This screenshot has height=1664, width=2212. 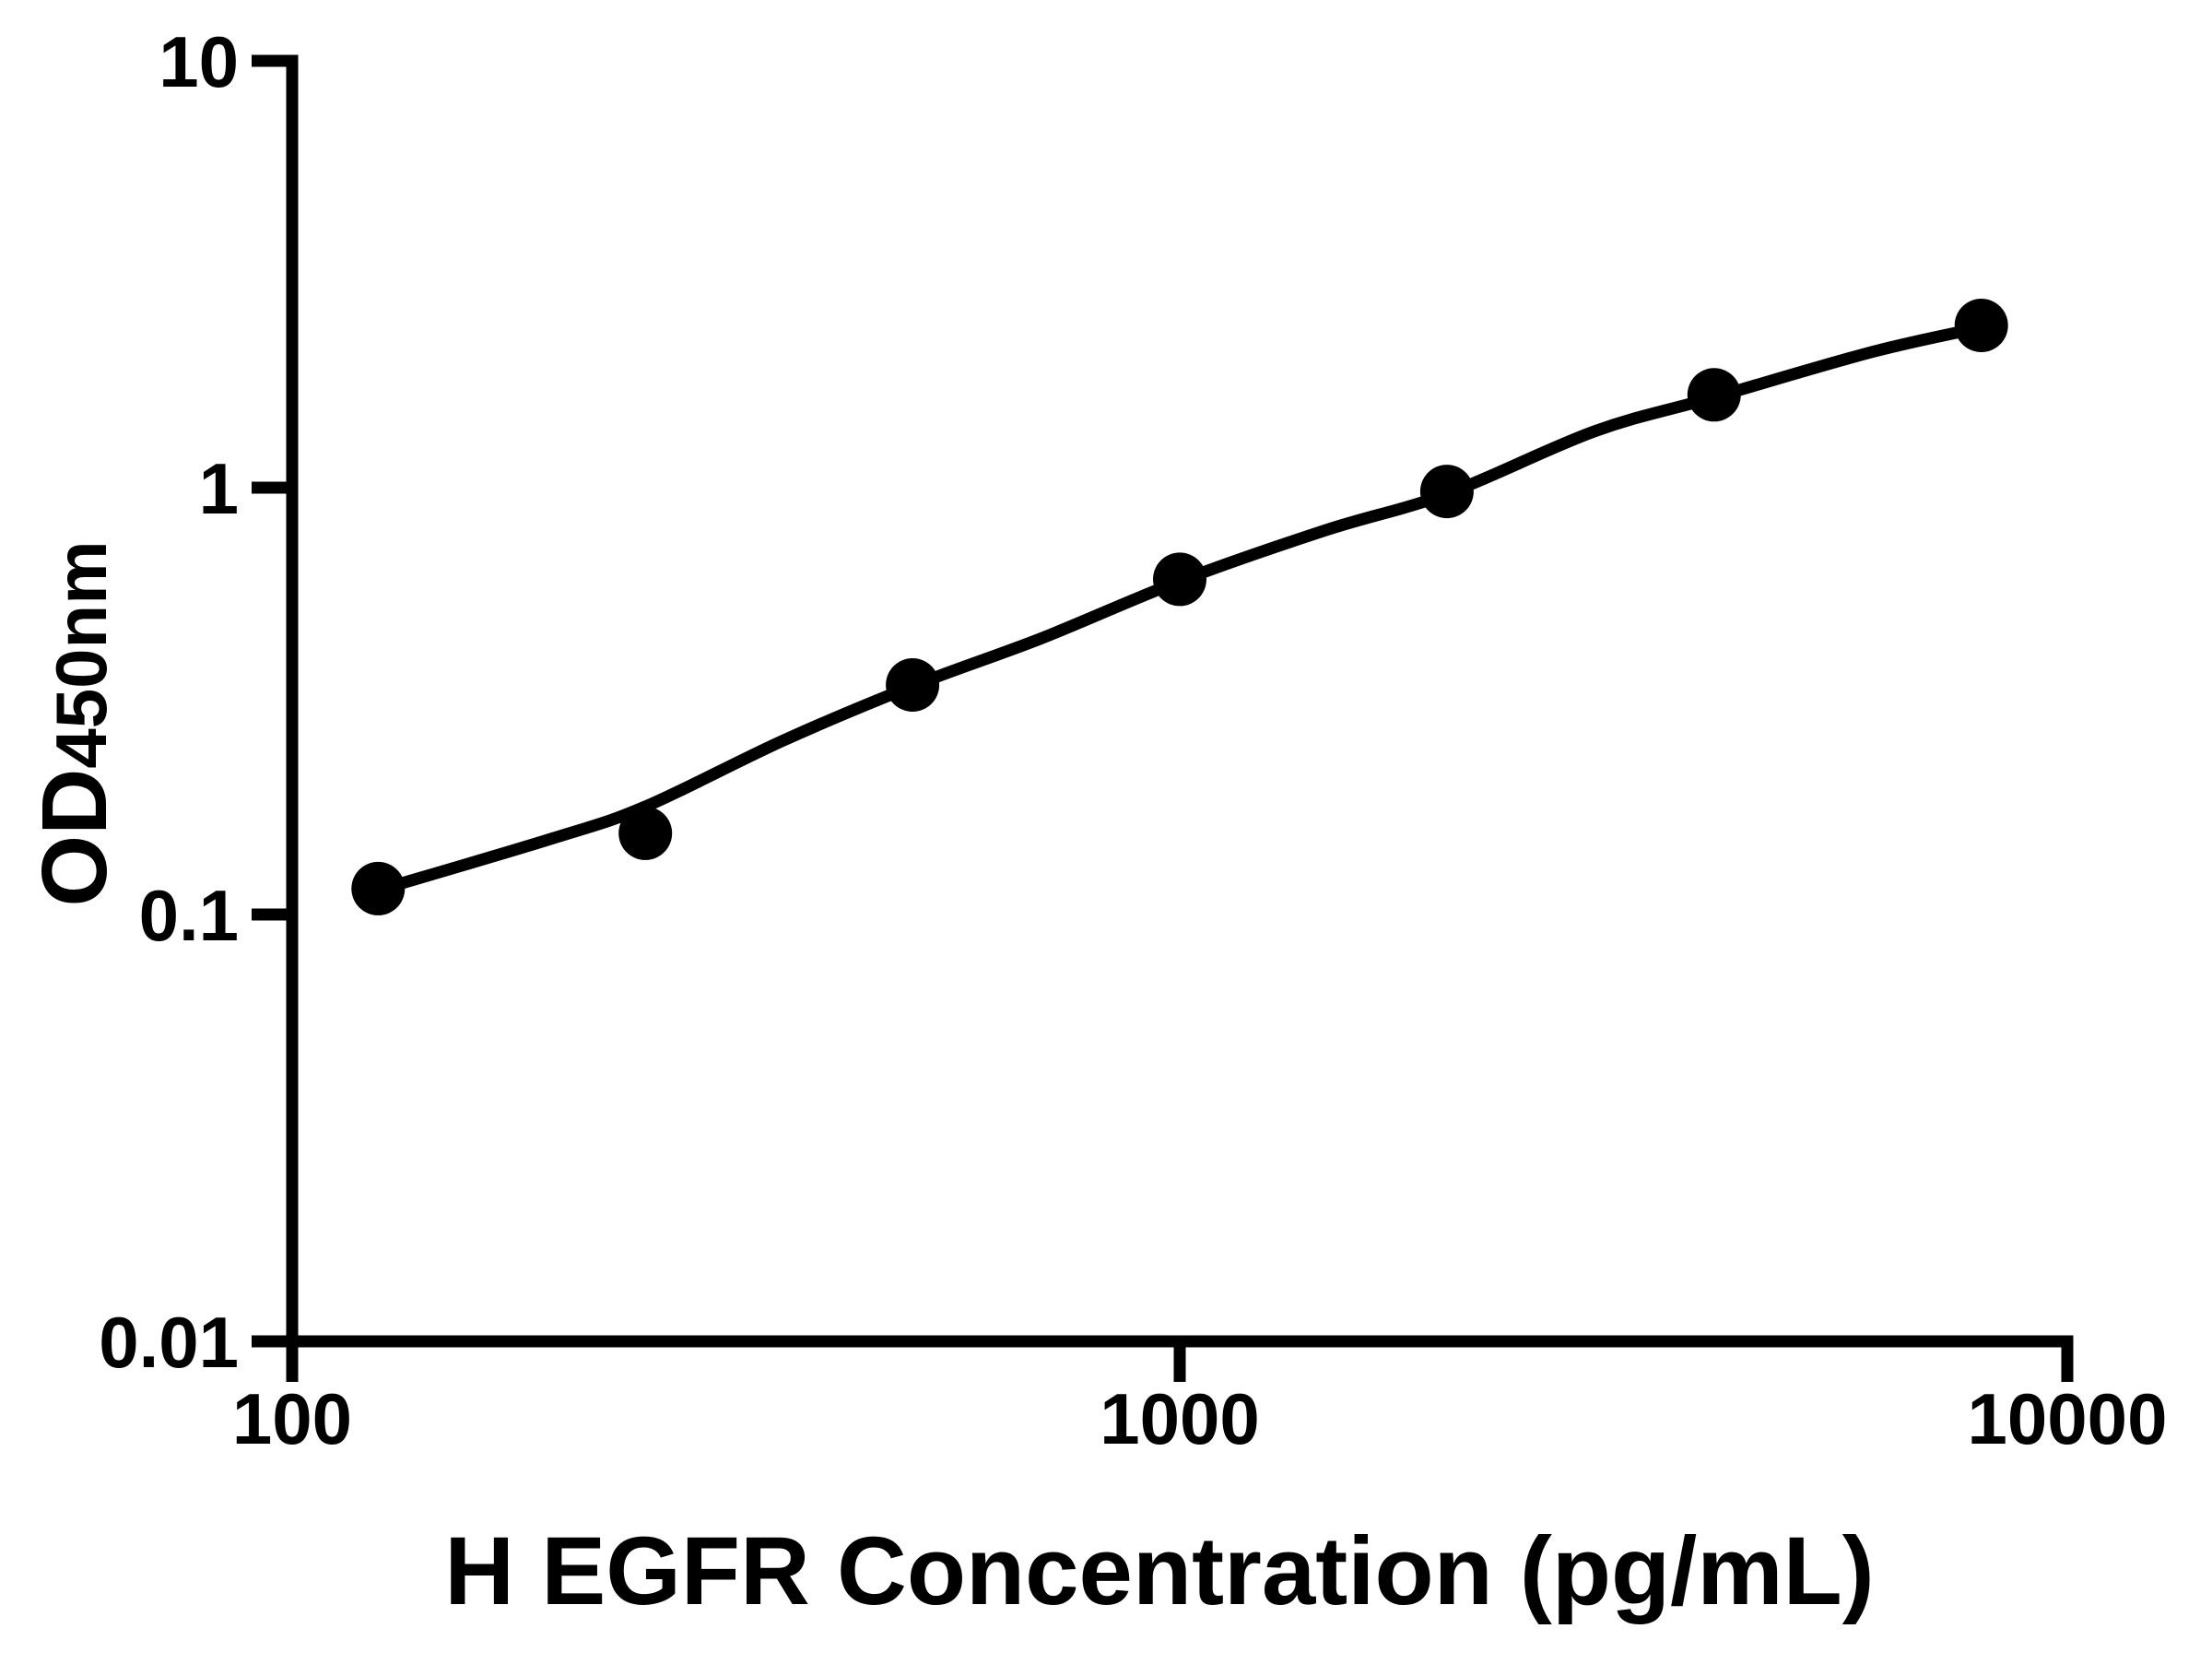 I want to click on y-tick-label: 10, so click(x=199, y=61).